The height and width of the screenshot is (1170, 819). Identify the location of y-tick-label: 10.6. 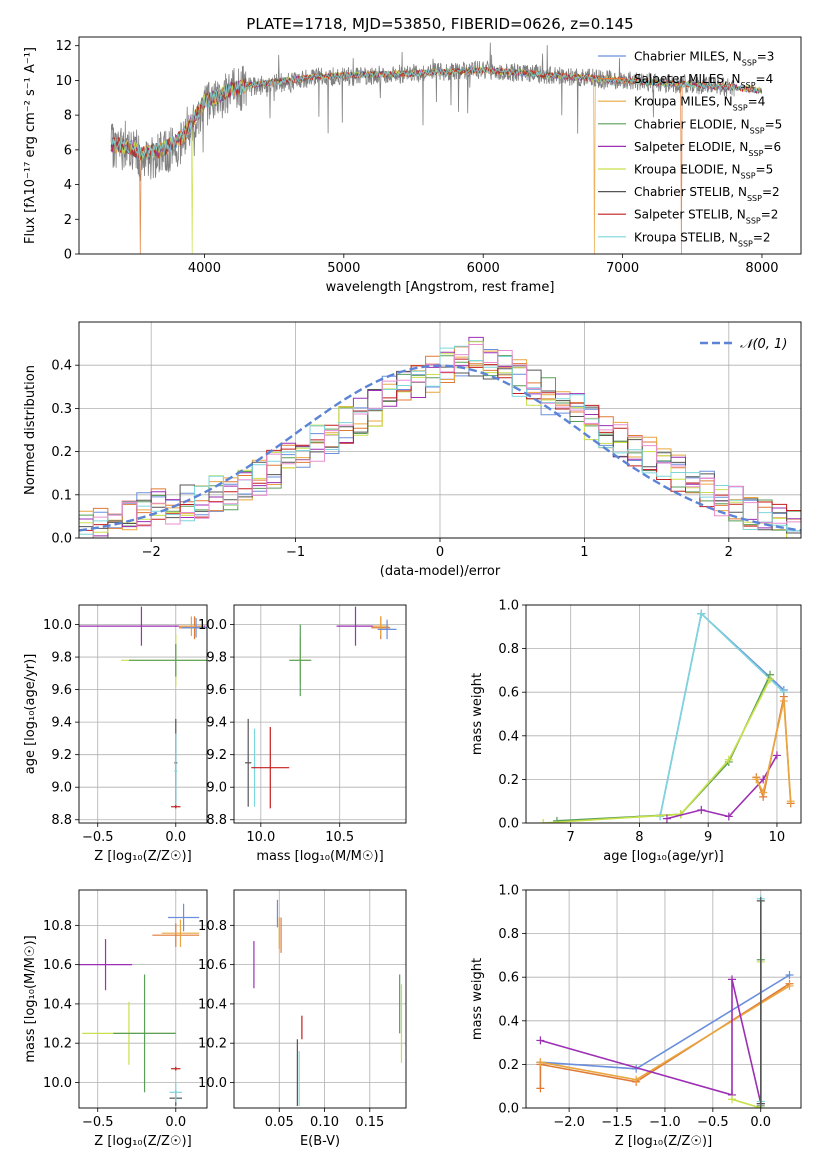
(57, 965).